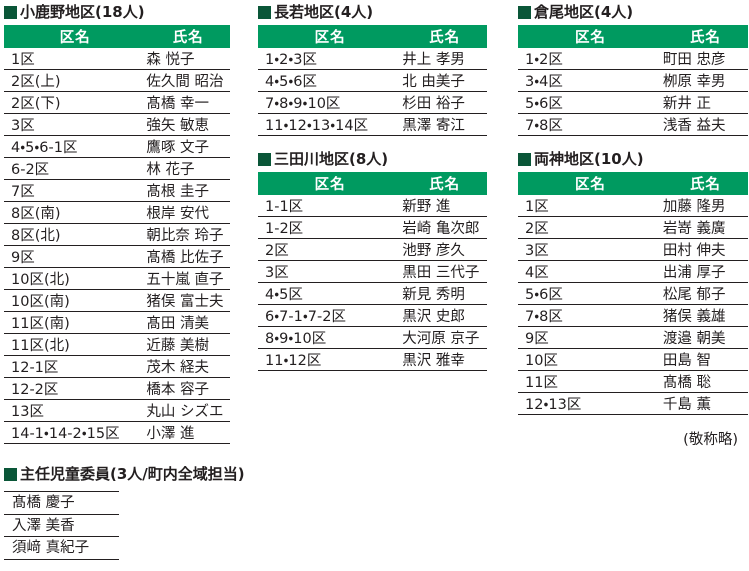 This screenshot has height=571, width=749. What do you see at coordinates (330, 102) in the screenshot?
I see `district-cell: 7・8・9・10区` at bounding box center [330, 102].